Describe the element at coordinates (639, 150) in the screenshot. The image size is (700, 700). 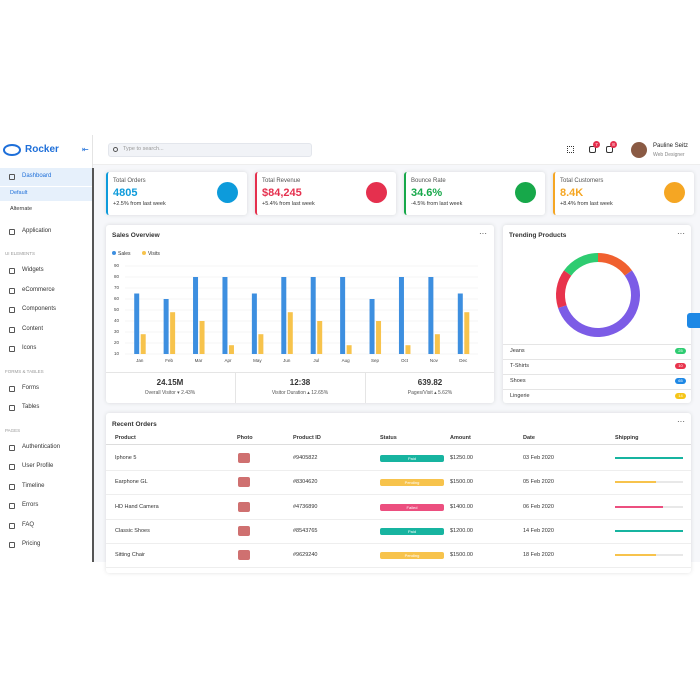
I see `avatar` at that location.